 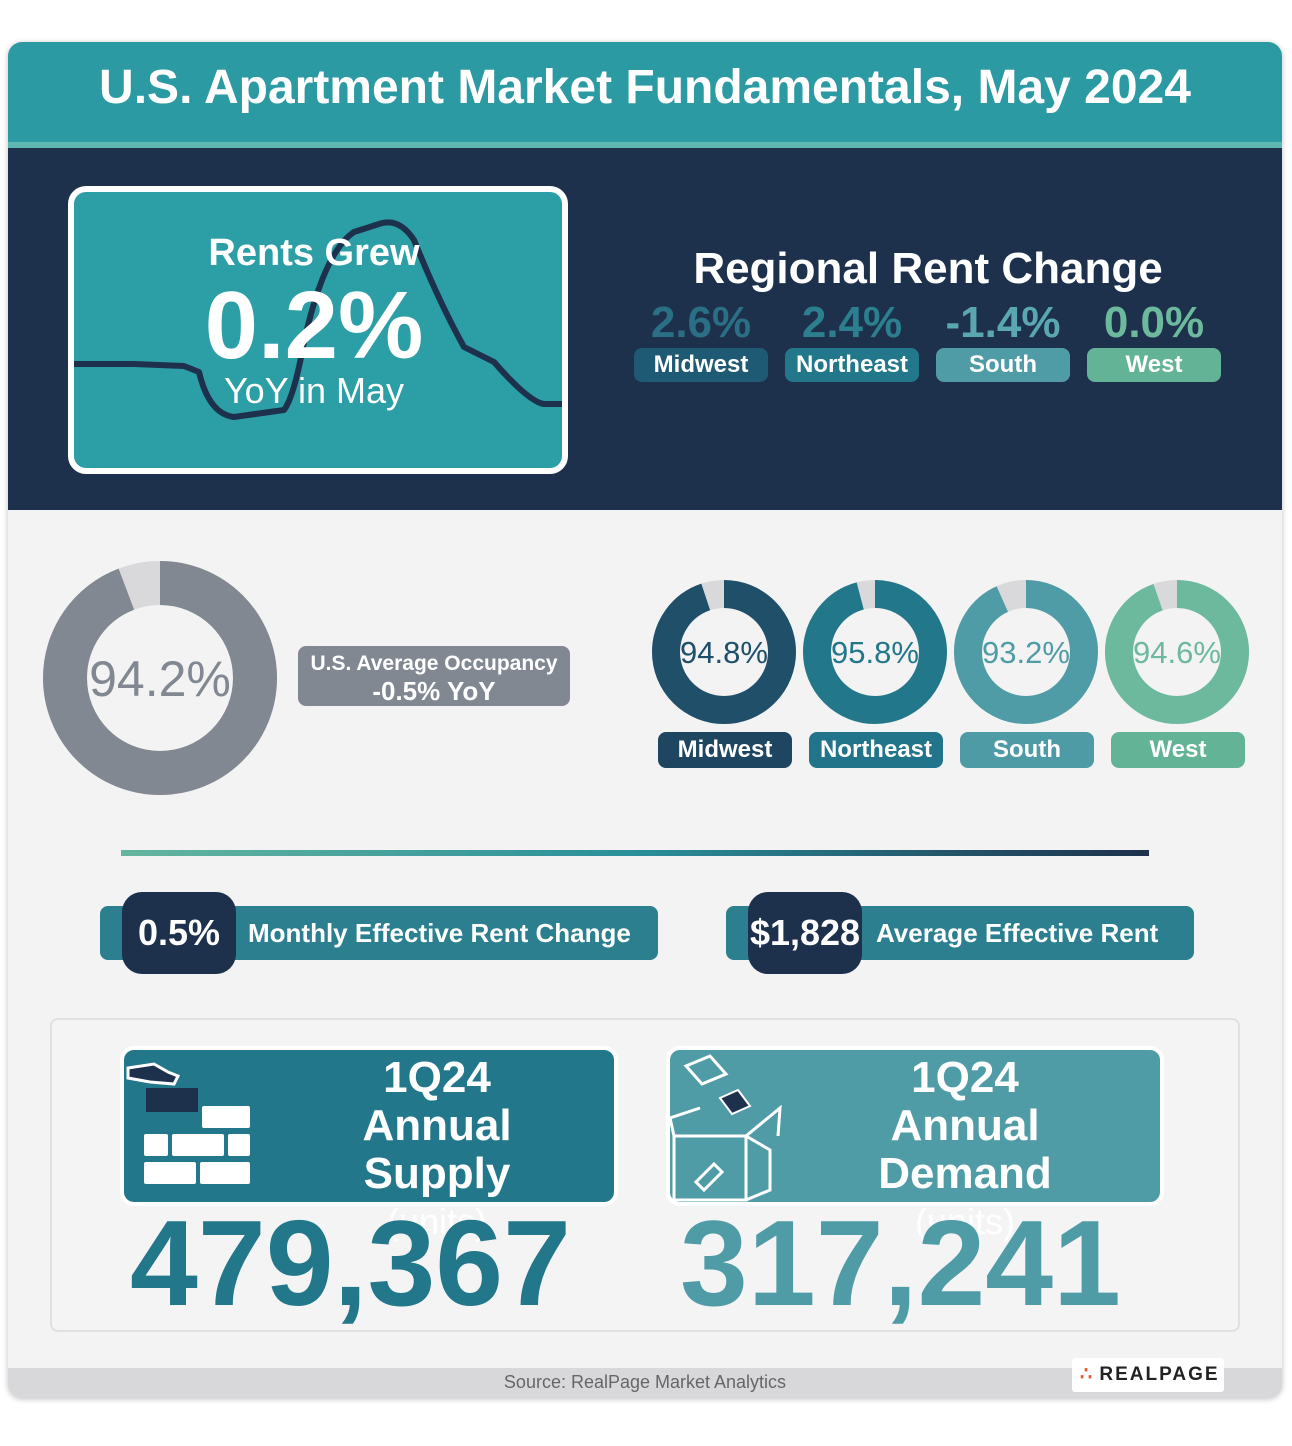 I want to click on region-pill: Midwest, so click(x=701, y=365).